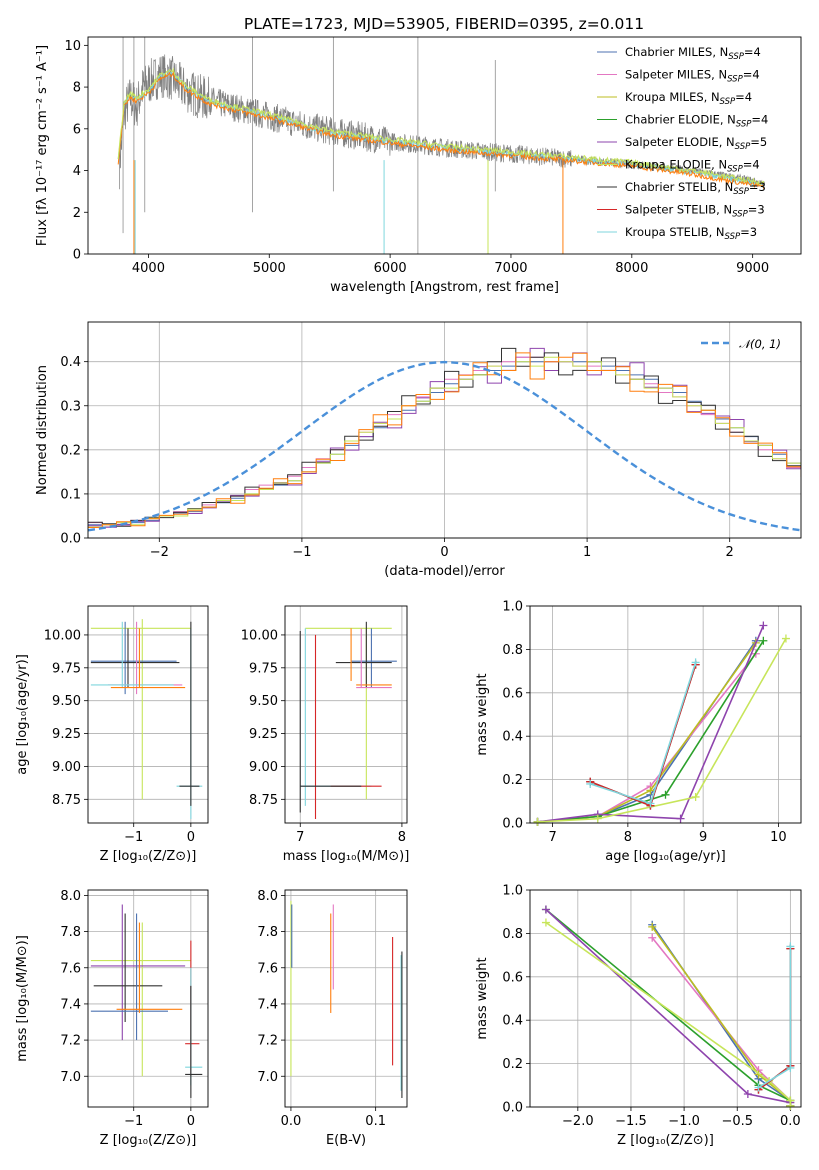  What do you see at coordinates (631, 1121) in the screenshot?
I see `x-tick-label: −1.5` at bounding box center [631, 1121].